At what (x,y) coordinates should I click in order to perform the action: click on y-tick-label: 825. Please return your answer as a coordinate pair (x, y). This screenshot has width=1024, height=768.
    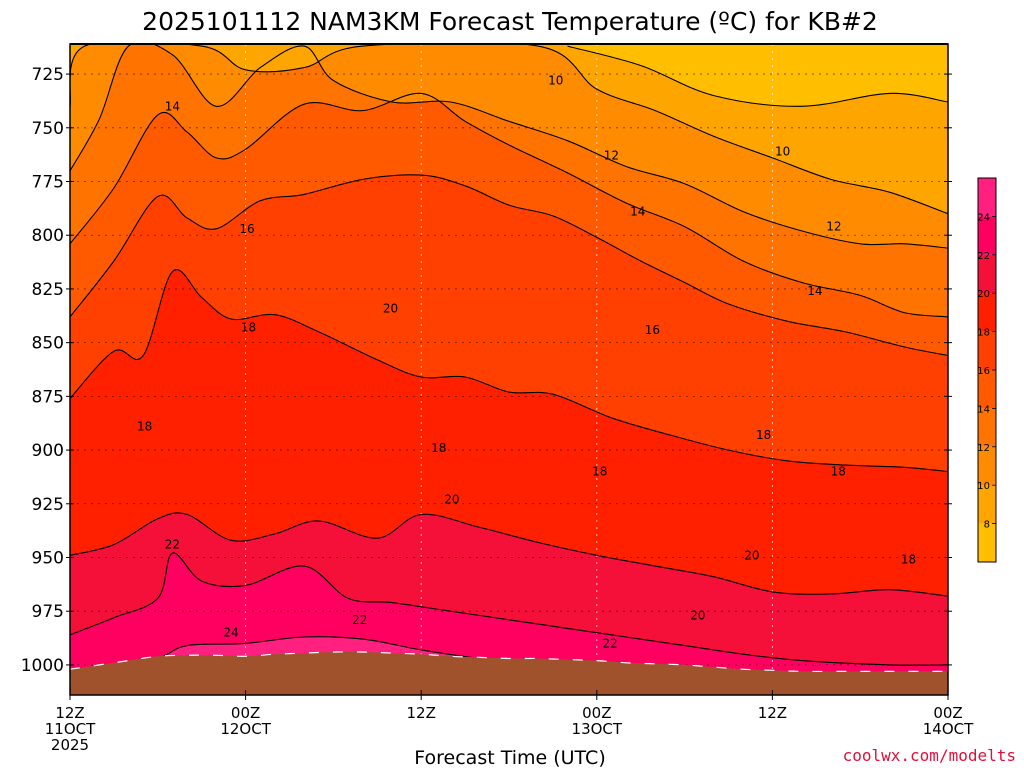
    Looking at the image, I should click on (48, 290).